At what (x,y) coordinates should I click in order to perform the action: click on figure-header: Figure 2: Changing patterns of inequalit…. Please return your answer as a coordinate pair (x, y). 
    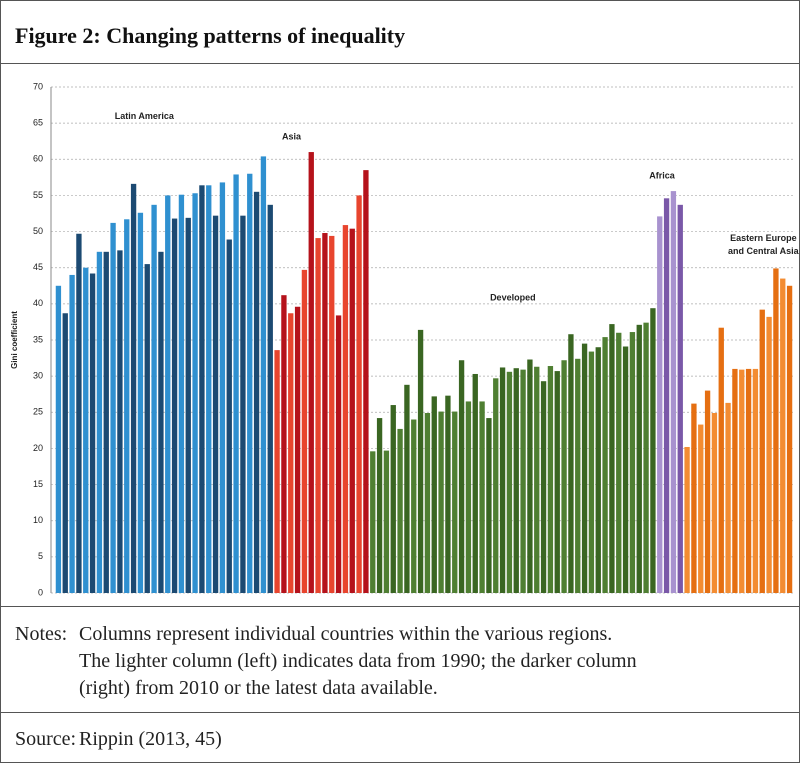
    Looking at the image, I should click on (400, 32).